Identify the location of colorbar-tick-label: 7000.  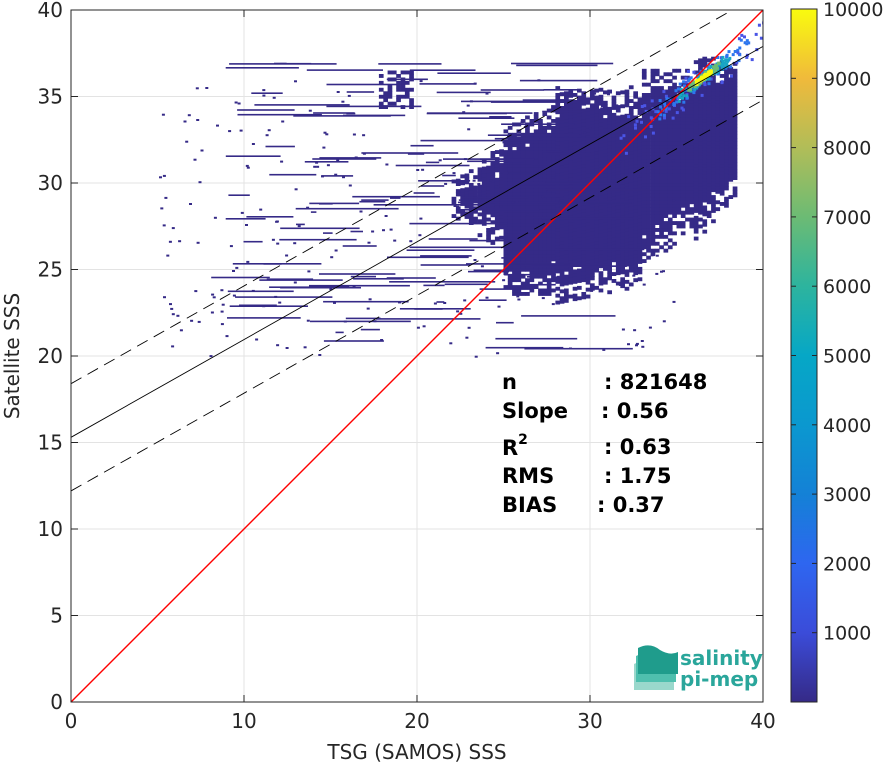
(847, 218).